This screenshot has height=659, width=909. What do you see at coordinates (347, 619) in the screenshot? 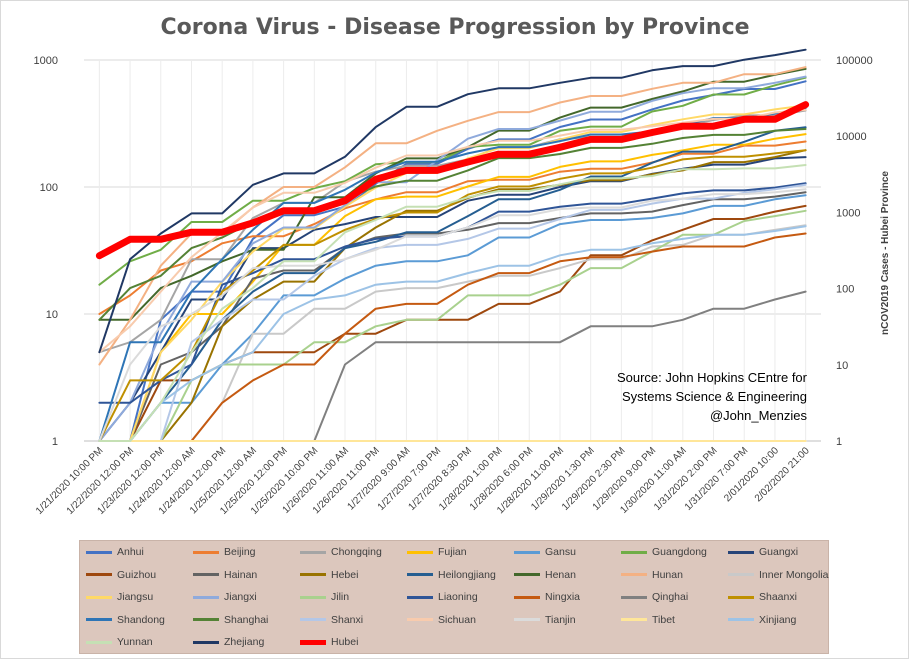
I see `legend-label: Shanxi` at bounding box center [347, 619].